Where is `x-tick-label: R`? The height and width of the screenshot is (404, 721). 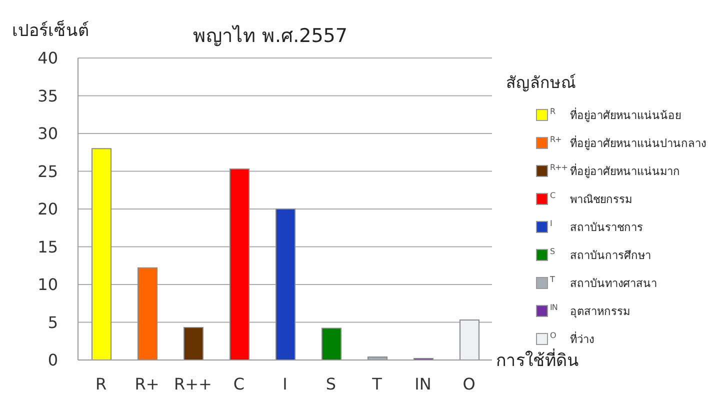
x-tick-label: R is located at coordinates (101, 384).